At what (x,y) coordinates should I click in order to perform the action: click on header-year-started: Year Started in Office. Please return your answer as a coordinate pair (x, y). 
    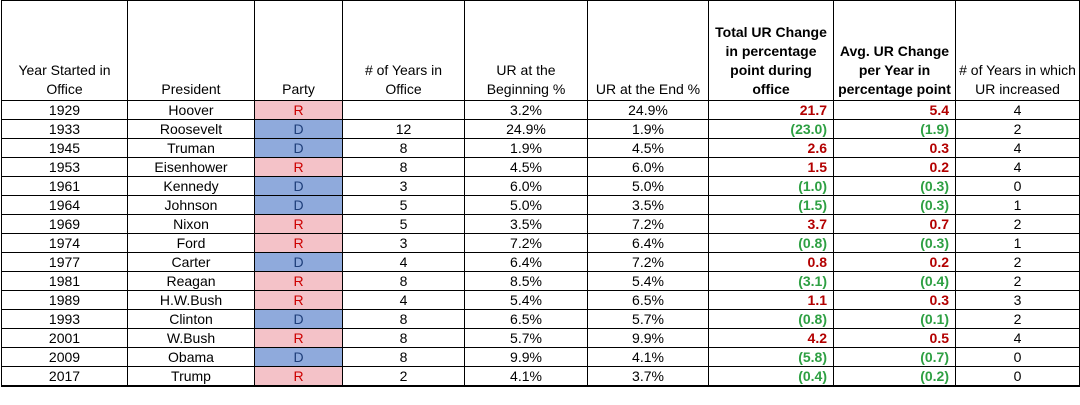
    Looking at the image, I should click on (64, 50).